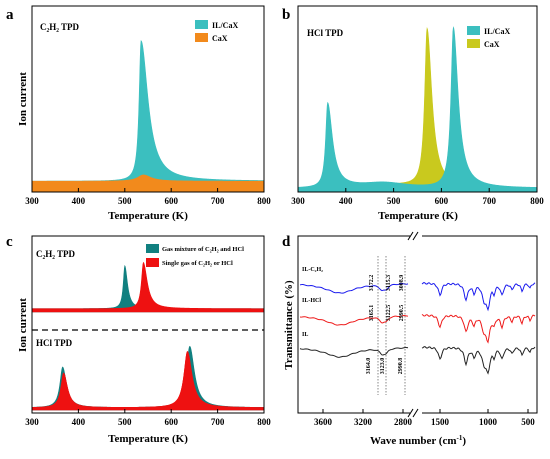 This screenshot has width=550, height=459. What do you see at coordinates (286, 242) in the screenshot?
I see `panel-d-label: d` at bounding box center [286, 242].